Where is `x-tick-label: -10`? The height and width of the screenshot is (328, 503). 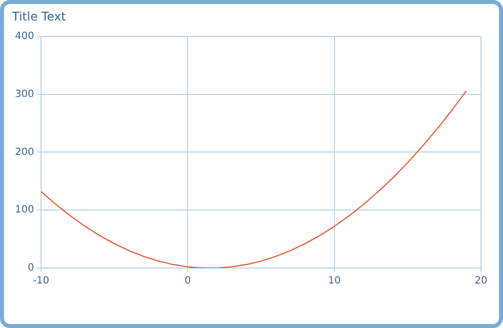
x-tick-label: -10 is located at coordinates (41, 281).